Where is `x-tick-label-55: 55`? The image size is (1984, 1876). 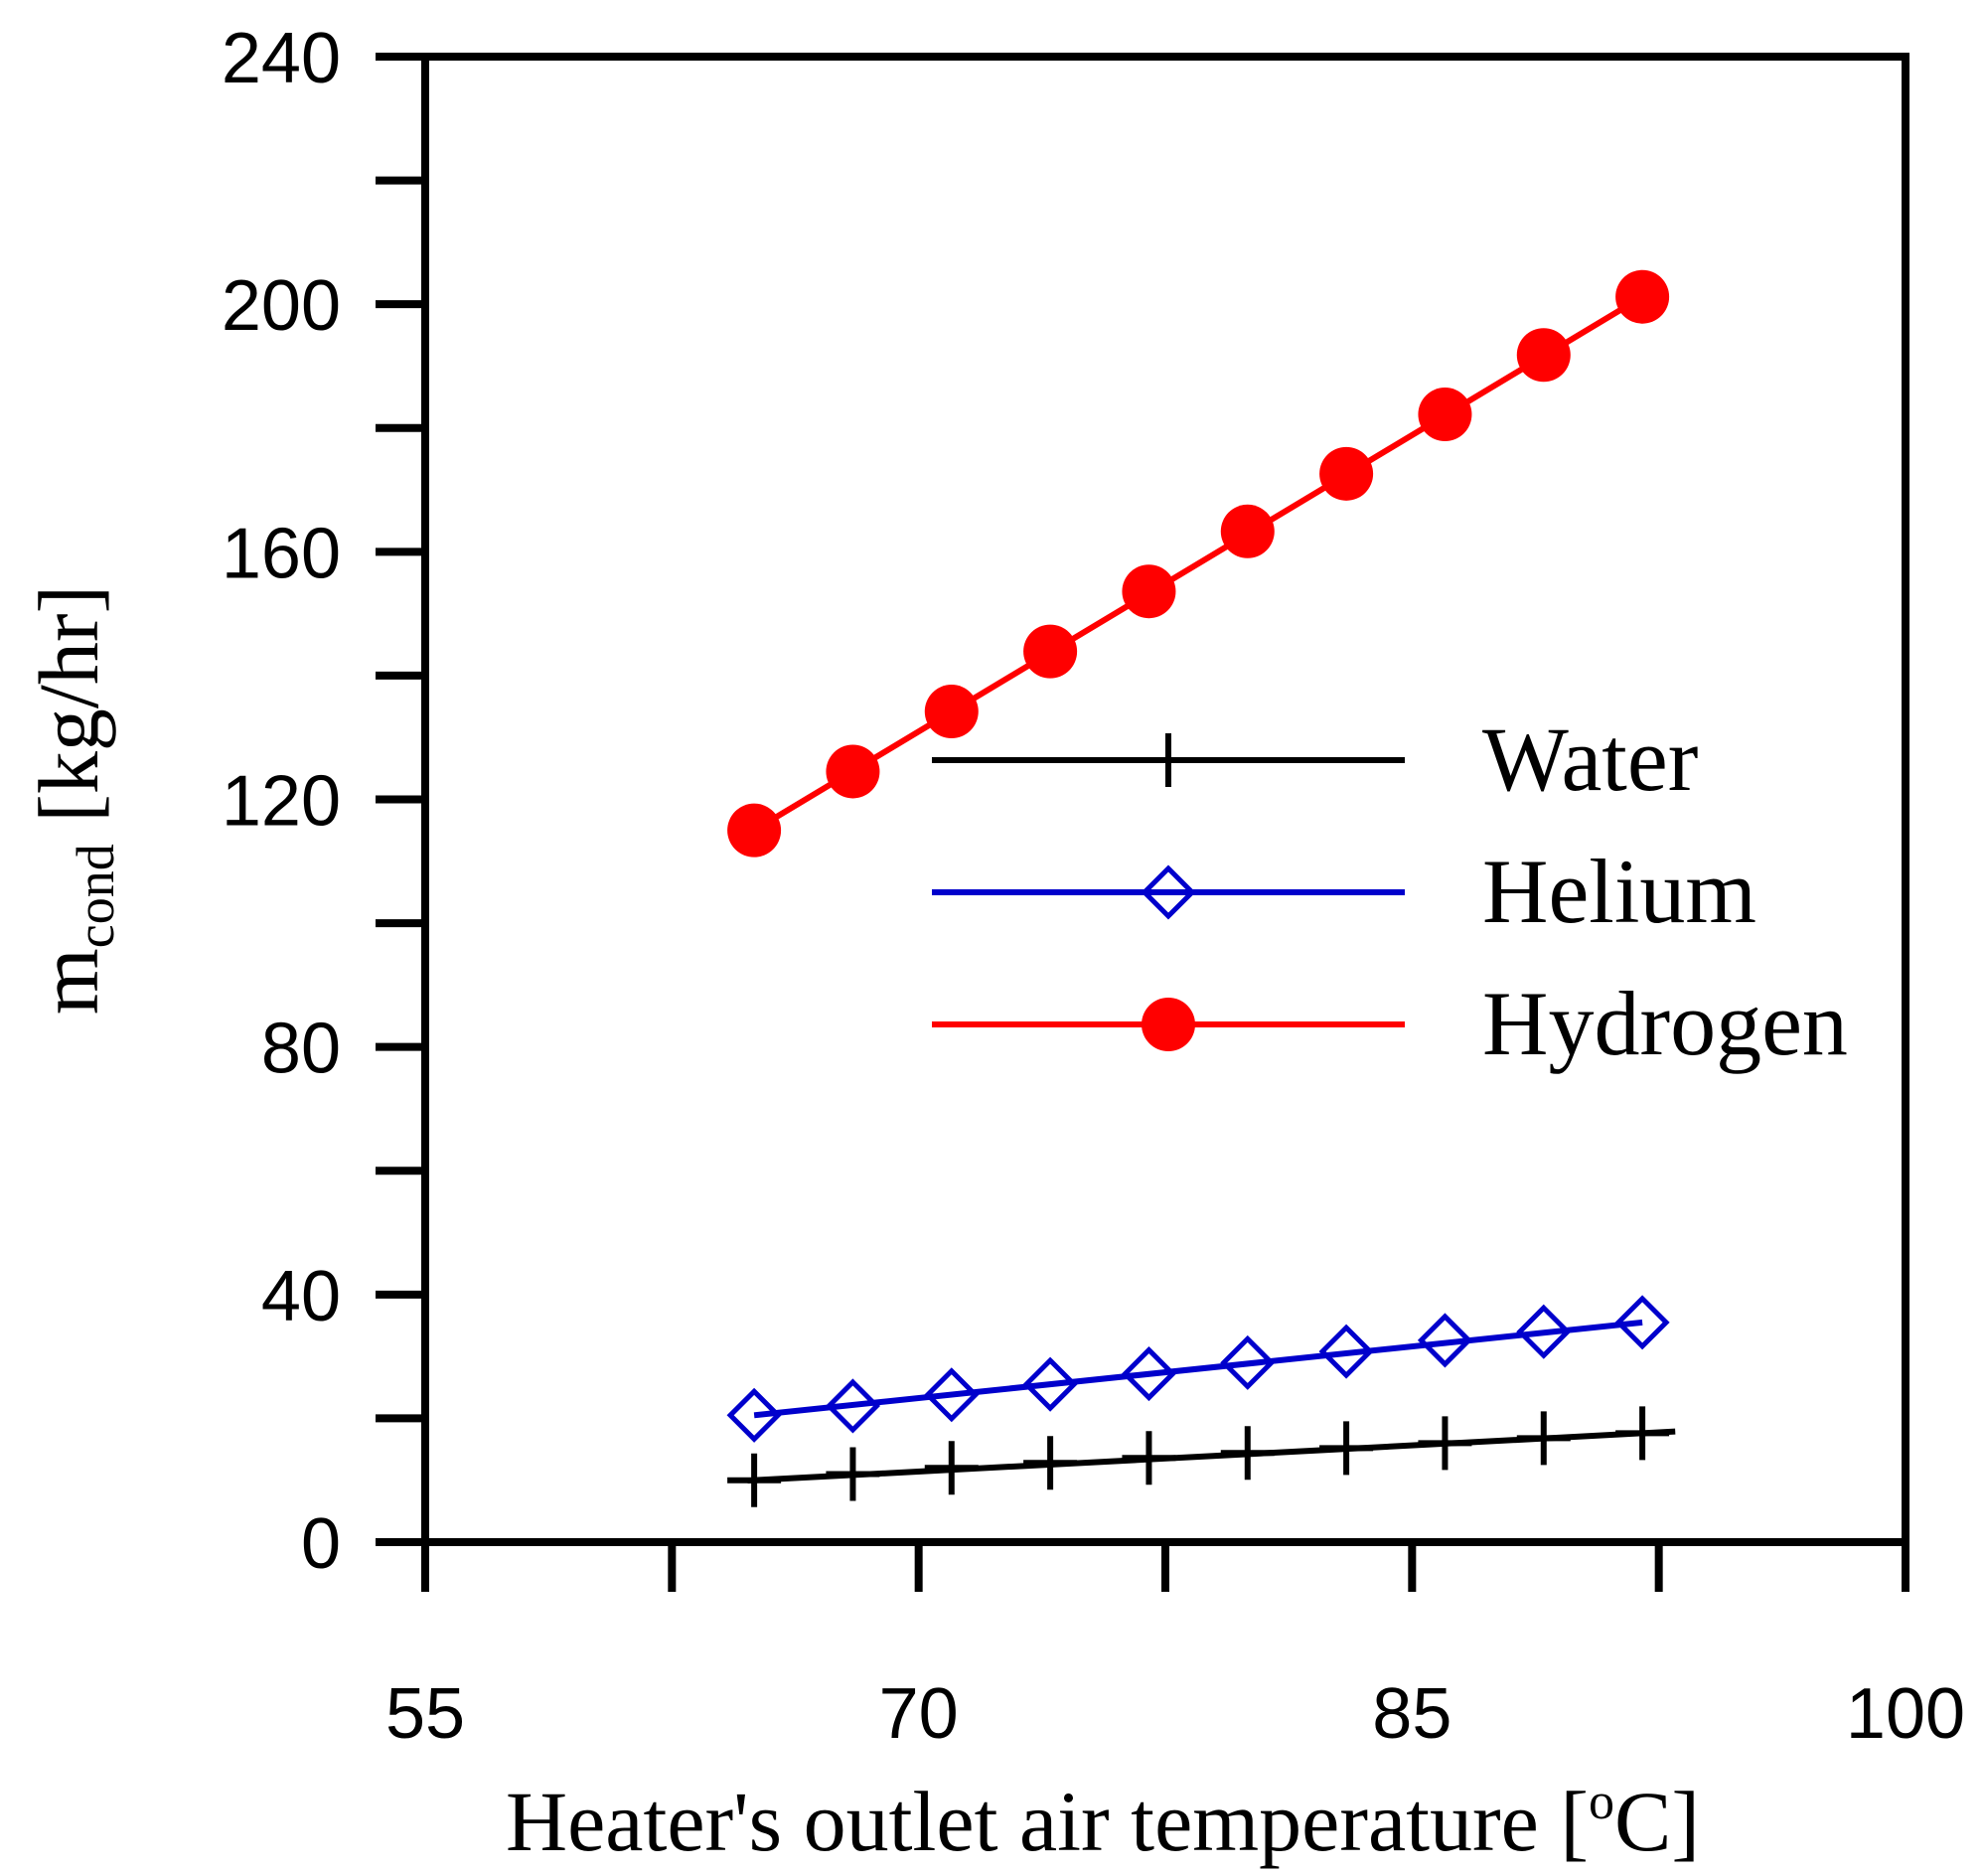
x-tick-label-55: 55 is located at coordinates (425, 1714).